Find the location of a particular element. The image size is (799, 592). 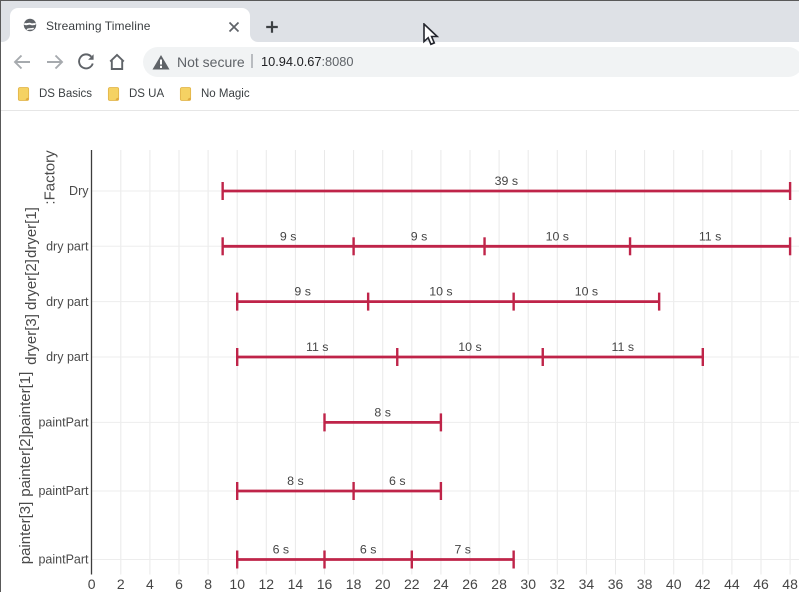

svg-text: 2 is located at coordinates (121, 584).